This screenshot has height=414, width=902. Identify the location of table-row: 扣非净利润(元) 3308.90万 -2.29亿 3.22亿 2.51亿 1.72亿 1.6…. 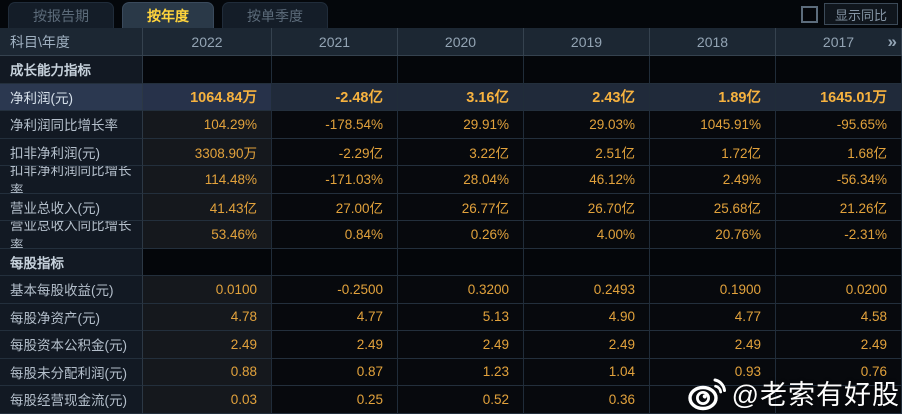
(451, 152).